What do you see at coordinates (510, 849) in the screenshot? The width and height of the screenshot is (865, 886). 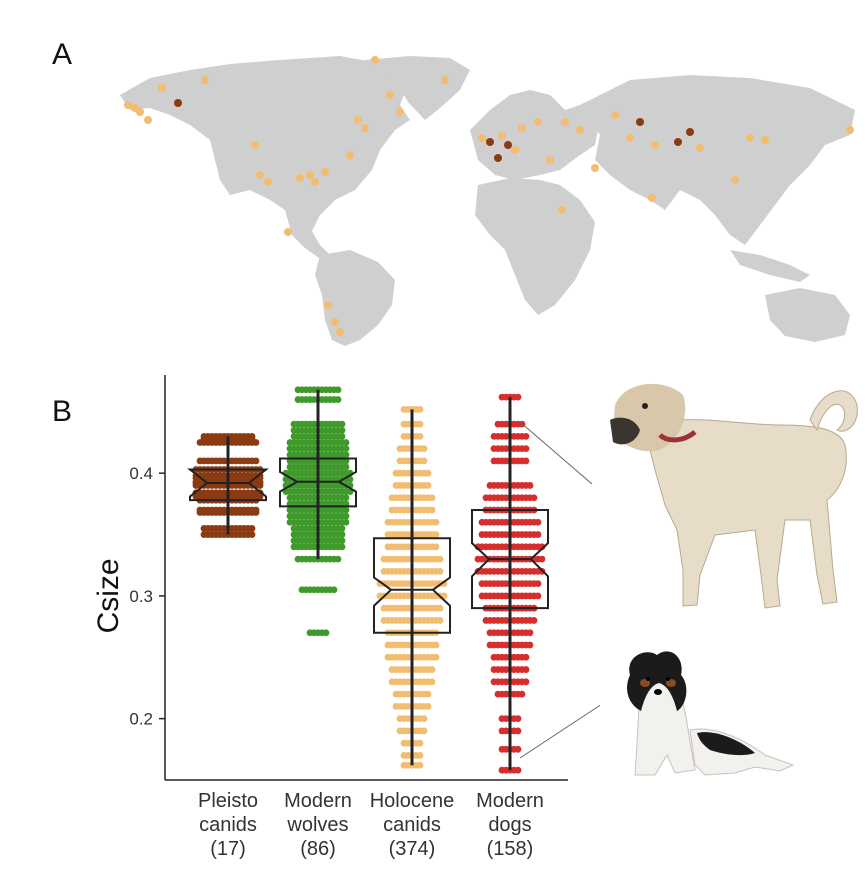 I see `x-tick-label: (158)` at bounding box center [510, 849].